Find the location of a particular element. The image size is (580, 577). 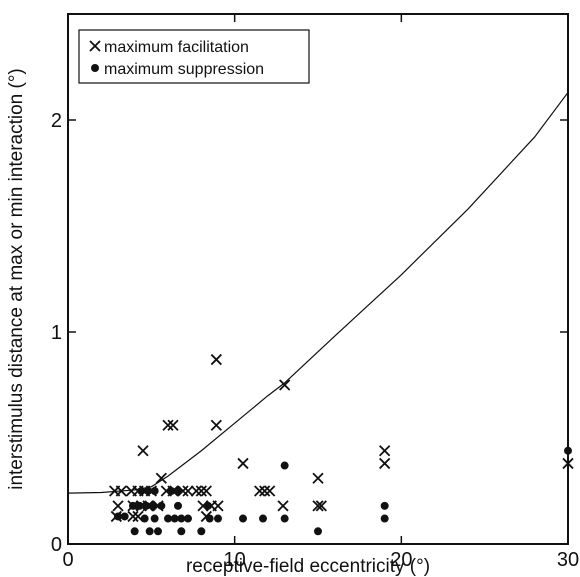

x-axis-title: receptive-field eccentricity (°) is located at coordinates (308, 566).